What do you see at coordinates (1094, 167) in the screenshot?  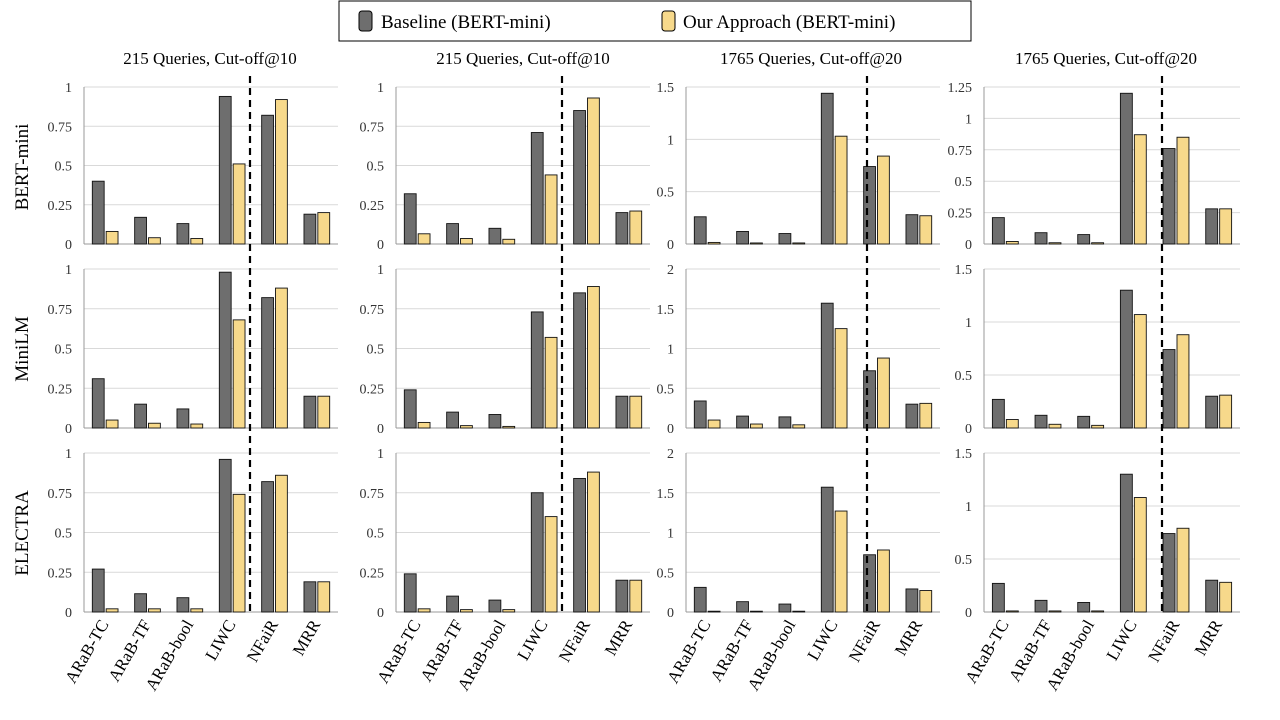 I see `chart-panel: 0 0.25 0.5 0.75 1 1.25` at bounding box center [1094, 167].